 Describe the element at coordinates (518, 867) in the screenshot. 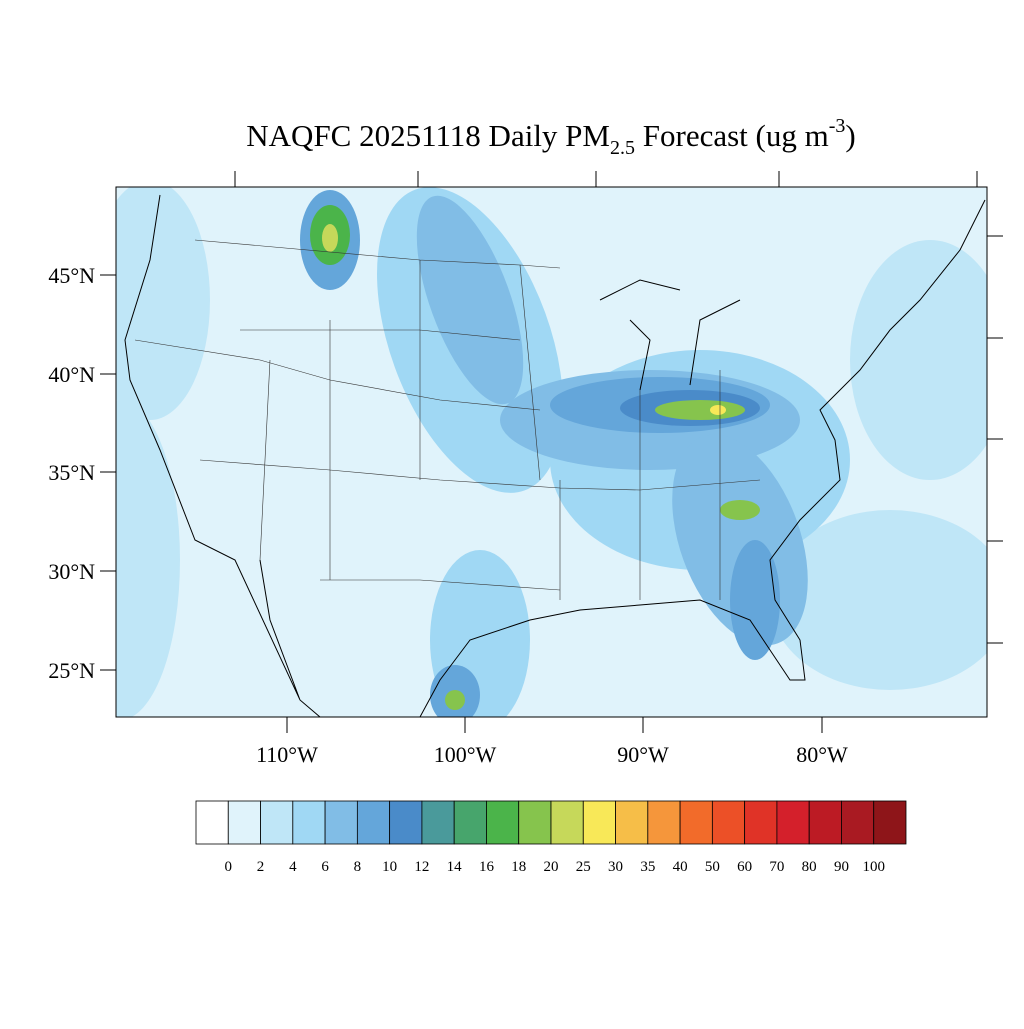

I see `colorbar-label: 18` at that location.